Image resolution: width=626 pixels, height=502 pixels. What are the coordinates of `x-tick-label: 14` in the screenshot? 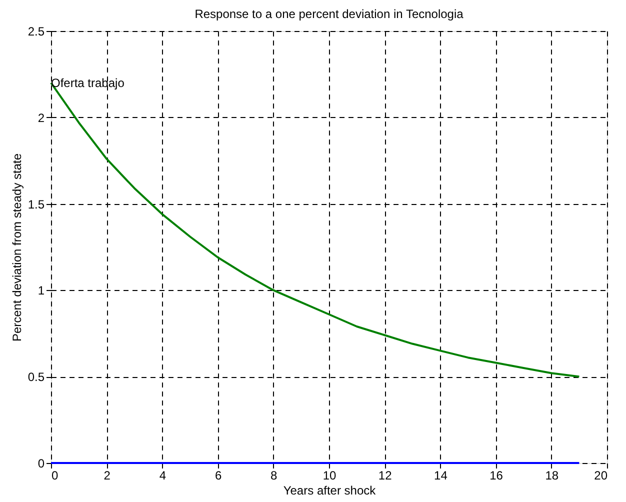 It's located at (441, 475).